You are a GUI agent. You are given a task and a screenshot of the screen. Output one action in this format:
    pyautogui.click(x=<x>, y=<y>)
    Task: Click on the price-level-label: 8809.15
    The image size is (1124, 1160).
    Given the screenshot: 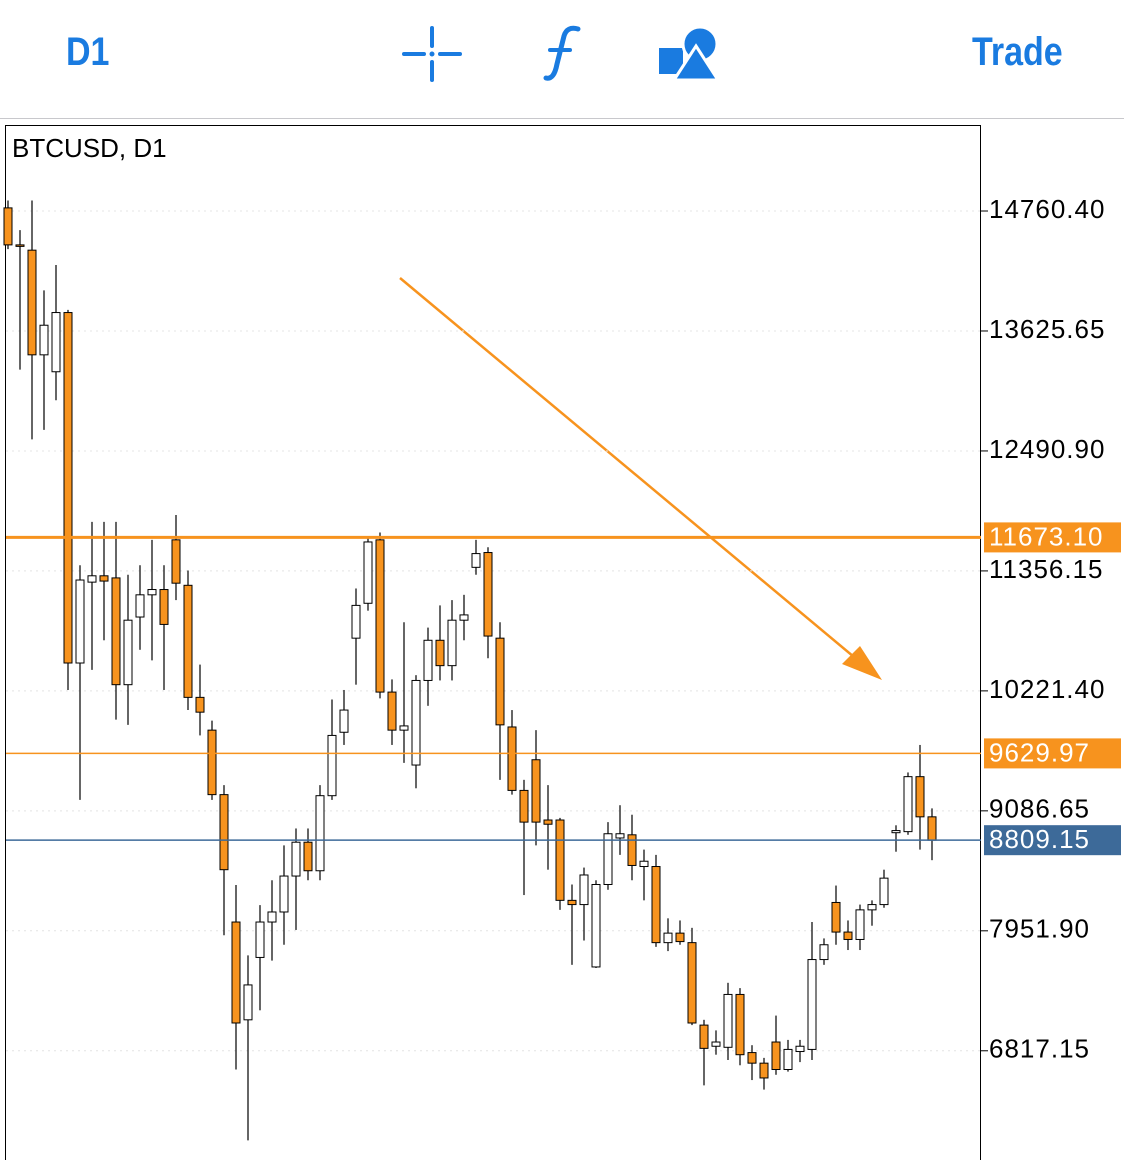 What is the action you would take?
    pyautogui.click(x=1039, y=839)
    